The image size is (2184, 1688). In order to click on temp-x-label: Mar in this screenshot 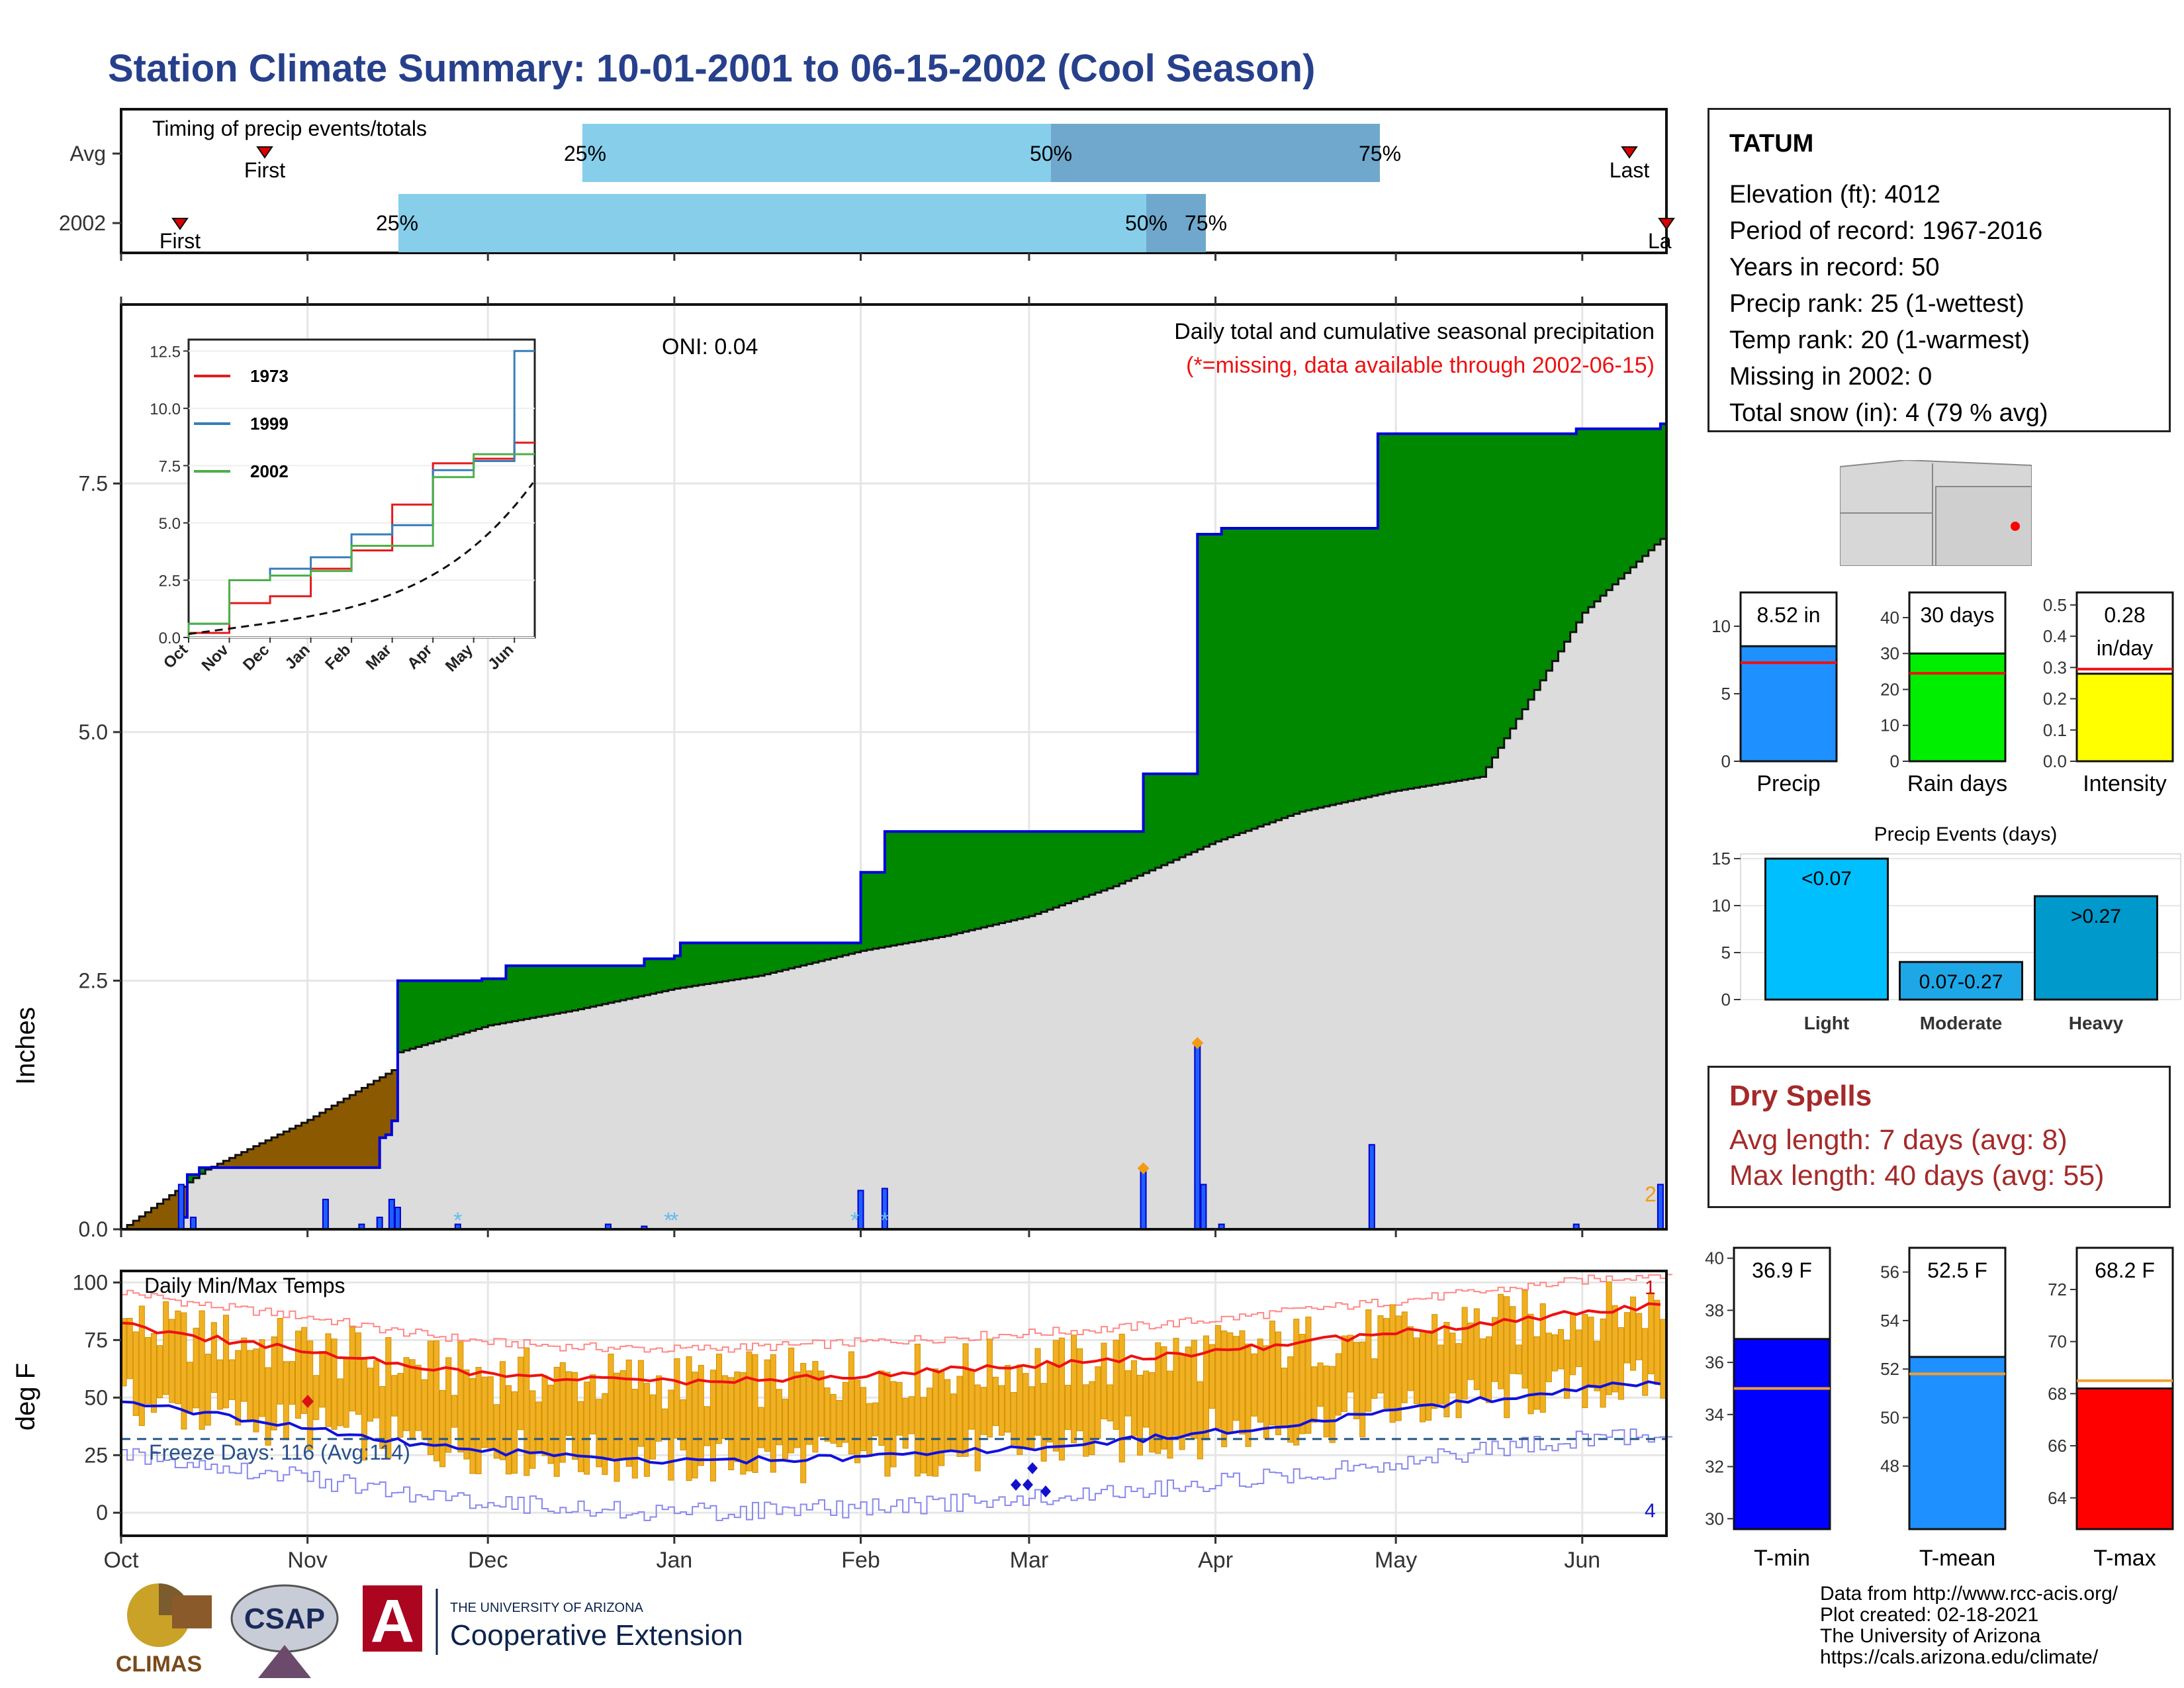, I will do `click(1029, 1560)`.